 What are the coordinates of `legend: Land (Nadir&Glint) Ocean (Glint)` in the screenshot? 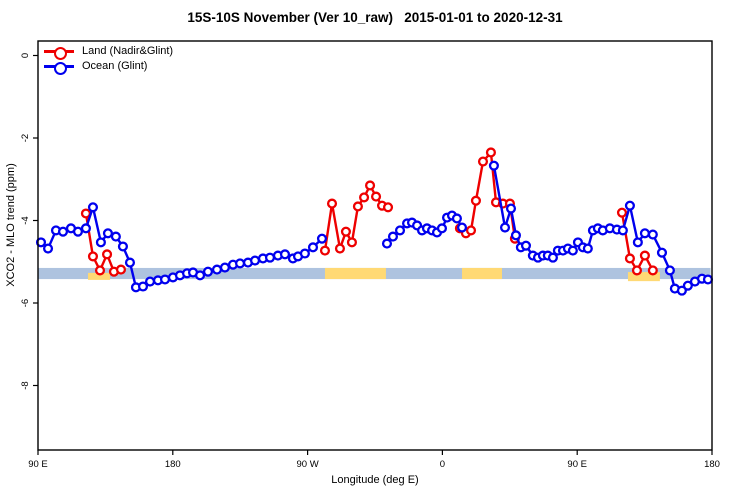 It's located at (109, 59).